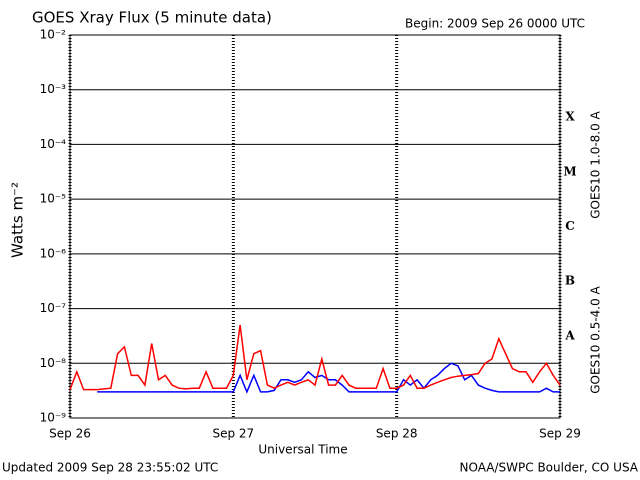 The image size is (640, 480). What do you see at coordinates (53, 144) in the screenshot?
I see `y-tick-label: 10⁻⁴` at bounding box center [53, 144].